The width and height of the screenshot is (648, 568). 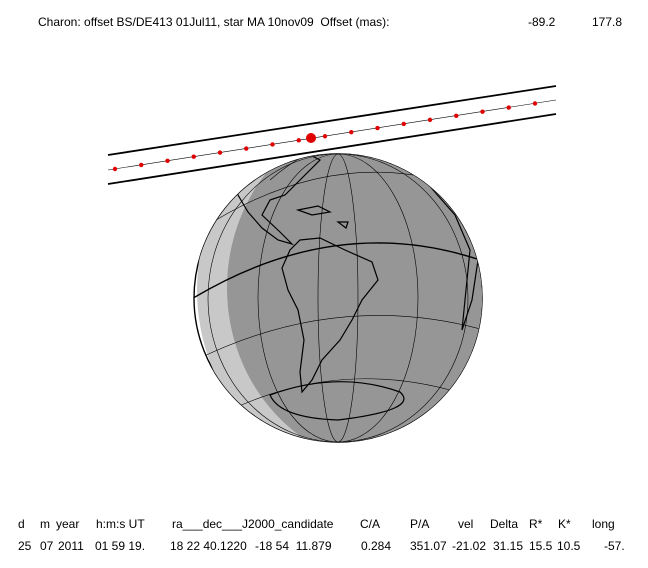 What do you see at coordinates (370, 524) in the screenshot?
I see `column-header: C/A` at bounding box center [370, 524].